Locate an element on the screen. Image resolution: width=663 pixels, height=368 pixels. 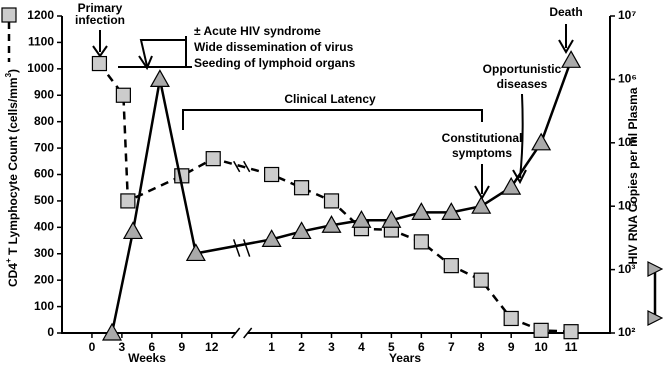
annotation: Wide dissemination of virus is located at coordinates (274, 47).